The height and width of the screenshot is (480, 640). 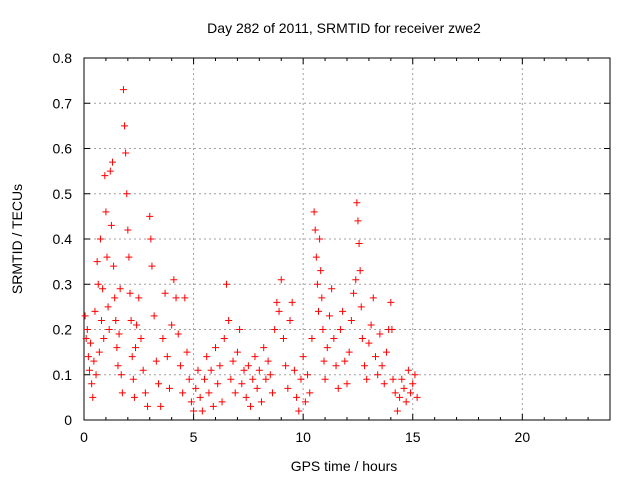 What do you see at coordinates (303, 437) in the screenshot?
I see `x-tick-label: 10` at bounding box center [303, 437].